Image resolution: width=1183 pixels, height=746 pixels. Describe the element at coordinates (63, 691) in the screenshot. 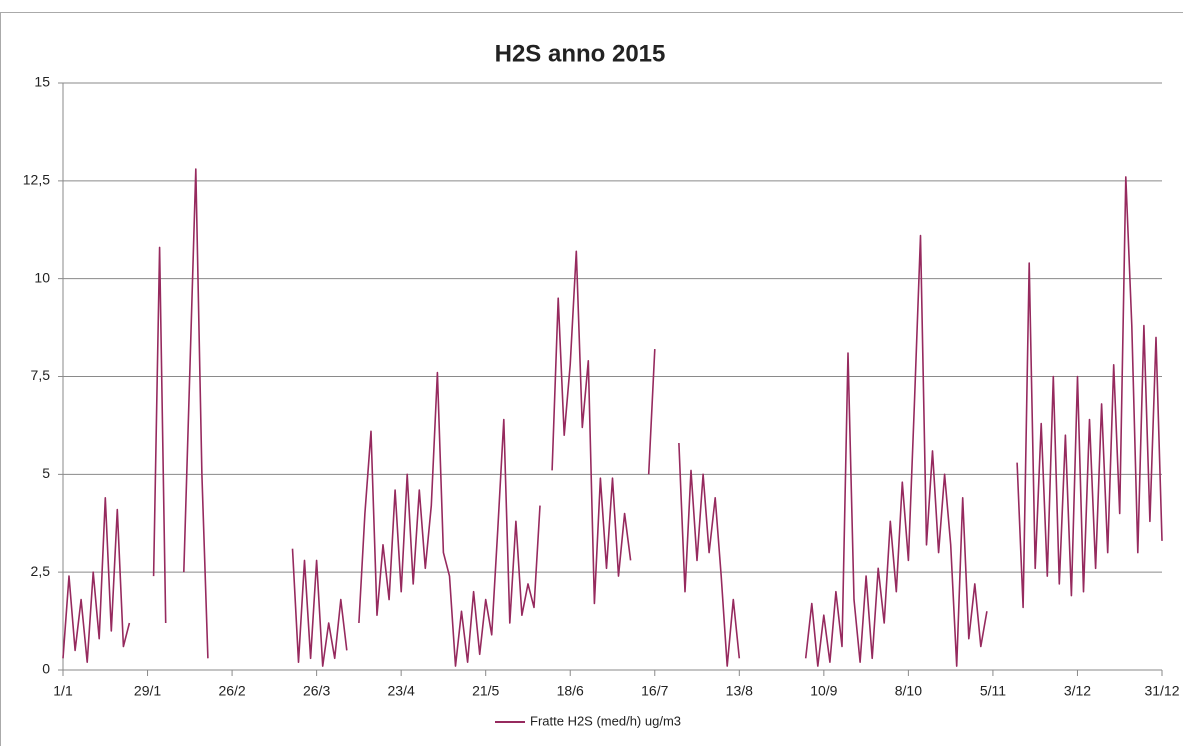

I see `x-tick-label: 1/1` at that location.